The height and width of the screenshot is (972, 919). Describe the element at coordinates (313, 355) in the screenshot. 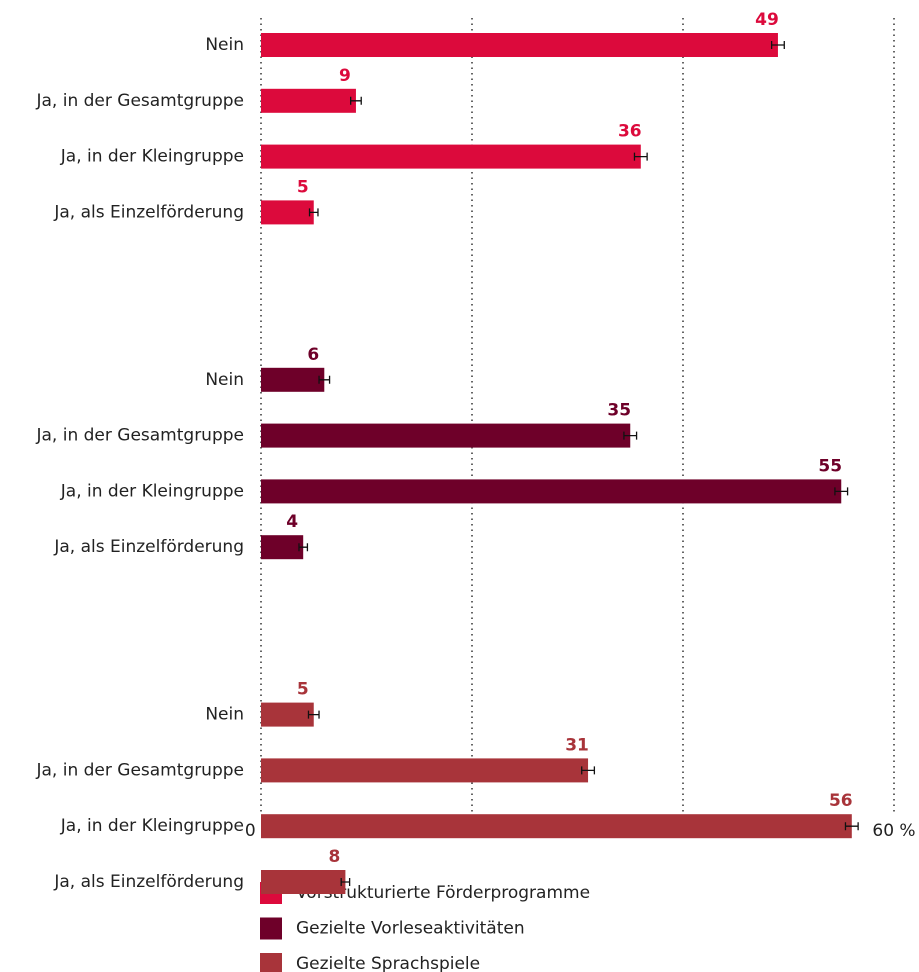

I see `value-label: 6` at that location.